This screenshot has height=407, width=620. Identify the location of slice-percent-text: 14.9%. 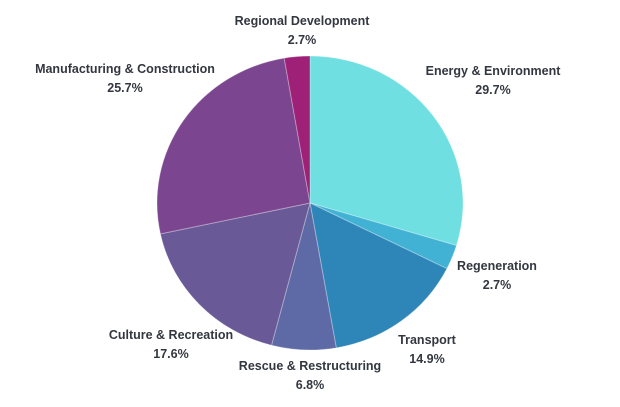
(427, 359).